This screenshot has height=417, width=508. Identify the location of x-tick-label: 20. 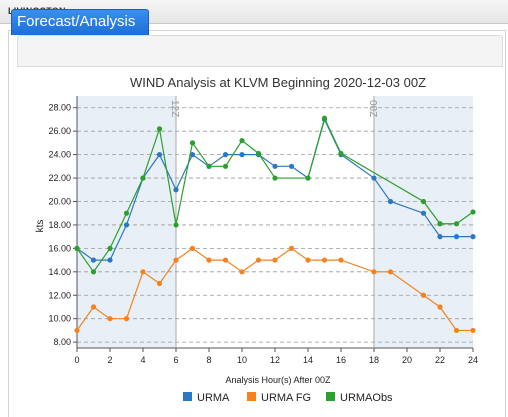
(407, 360).